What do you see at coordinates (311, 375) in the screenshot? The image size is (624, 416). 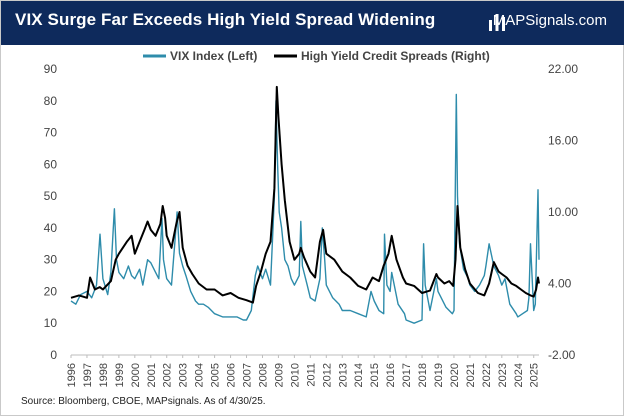 I see `x-tick-label: 2011` at bounding box center [311, 375].